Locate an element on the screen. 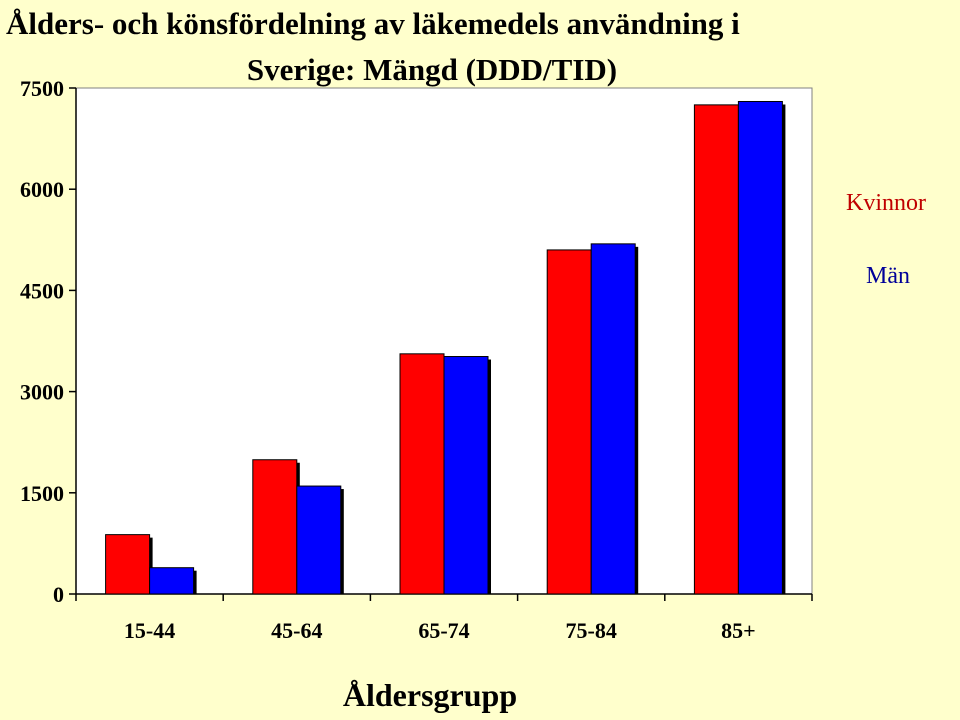  chart-title-line-2: Sverige: Mängd (DDD/TID) is located at coordinates (432, 69).